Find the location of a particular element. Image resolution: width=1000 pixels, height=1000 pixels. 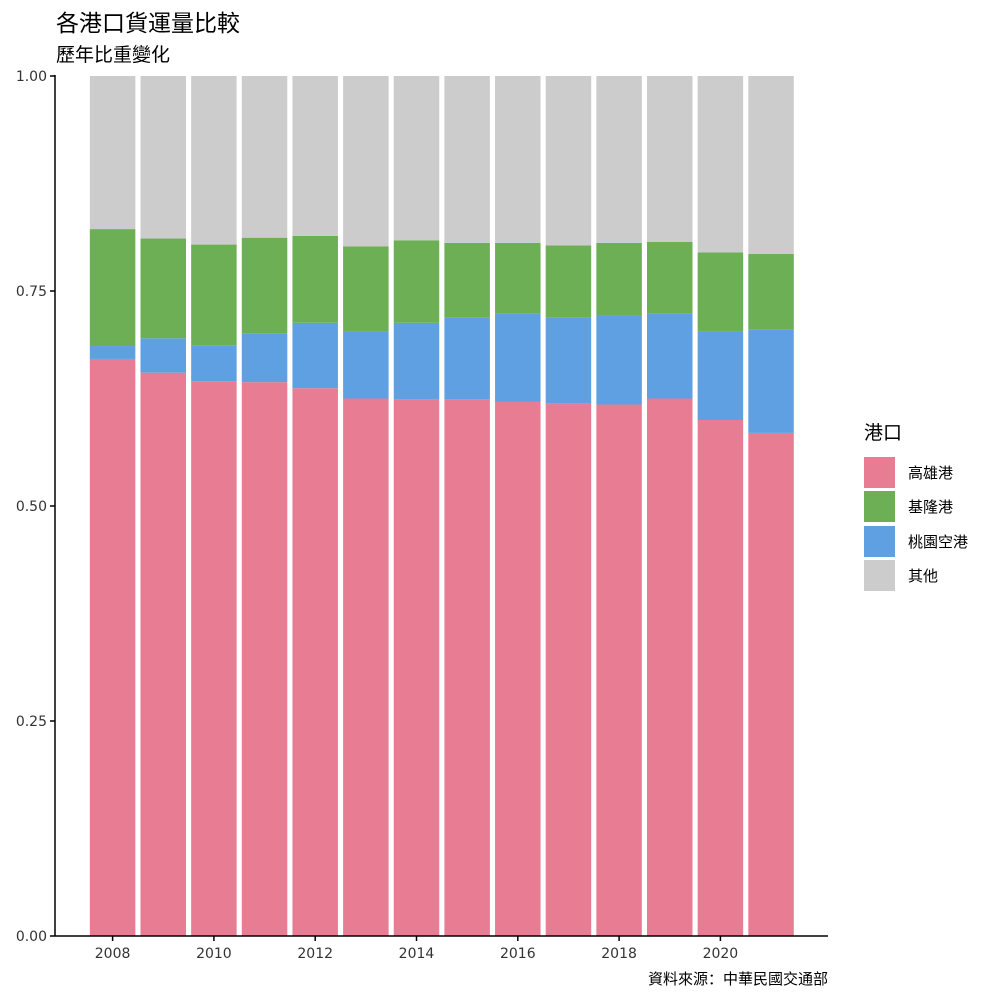

legend-item: 桃園空港 is located at coordinates (916, 541).